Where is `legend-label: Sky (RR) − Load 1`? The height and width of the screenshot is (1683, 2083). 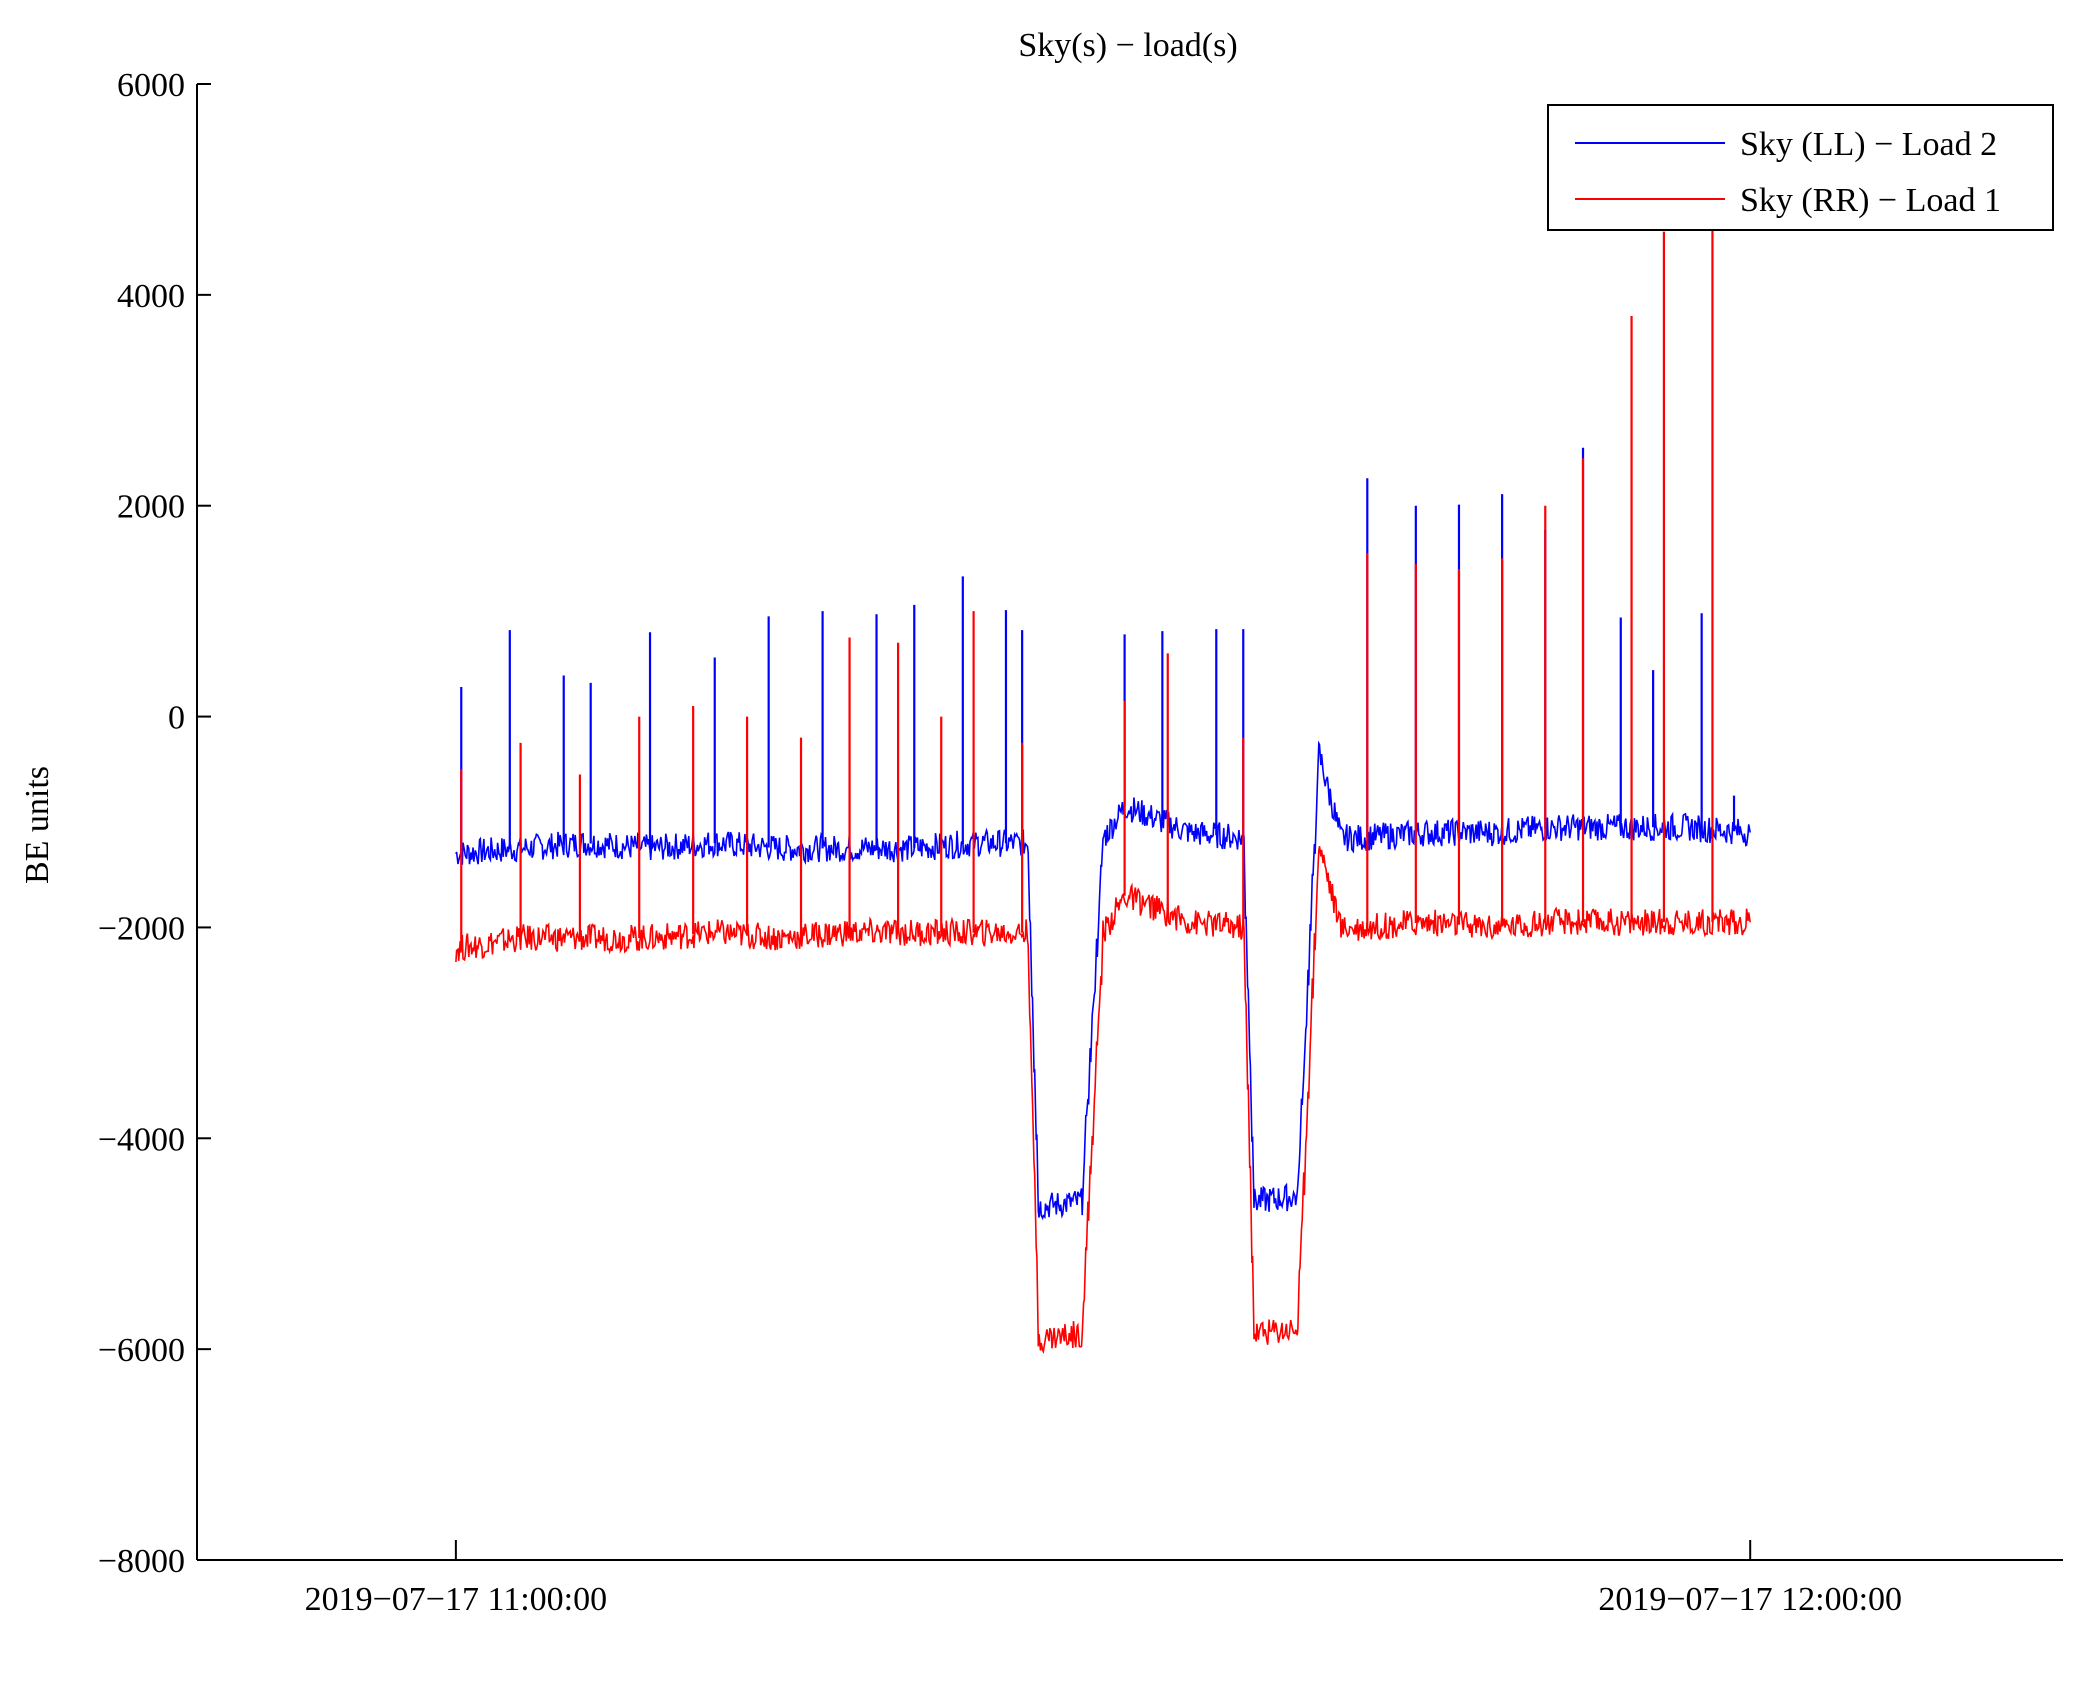
legend-label: Sky (RR) − Load 1 is located at coordinates (1870, 200).